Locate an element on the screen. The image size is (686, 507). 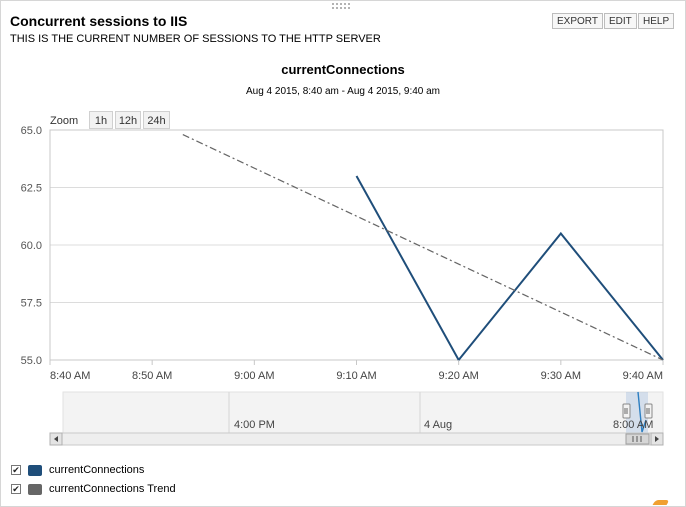
arrow-left-icon is located at coordinates (56, 439).